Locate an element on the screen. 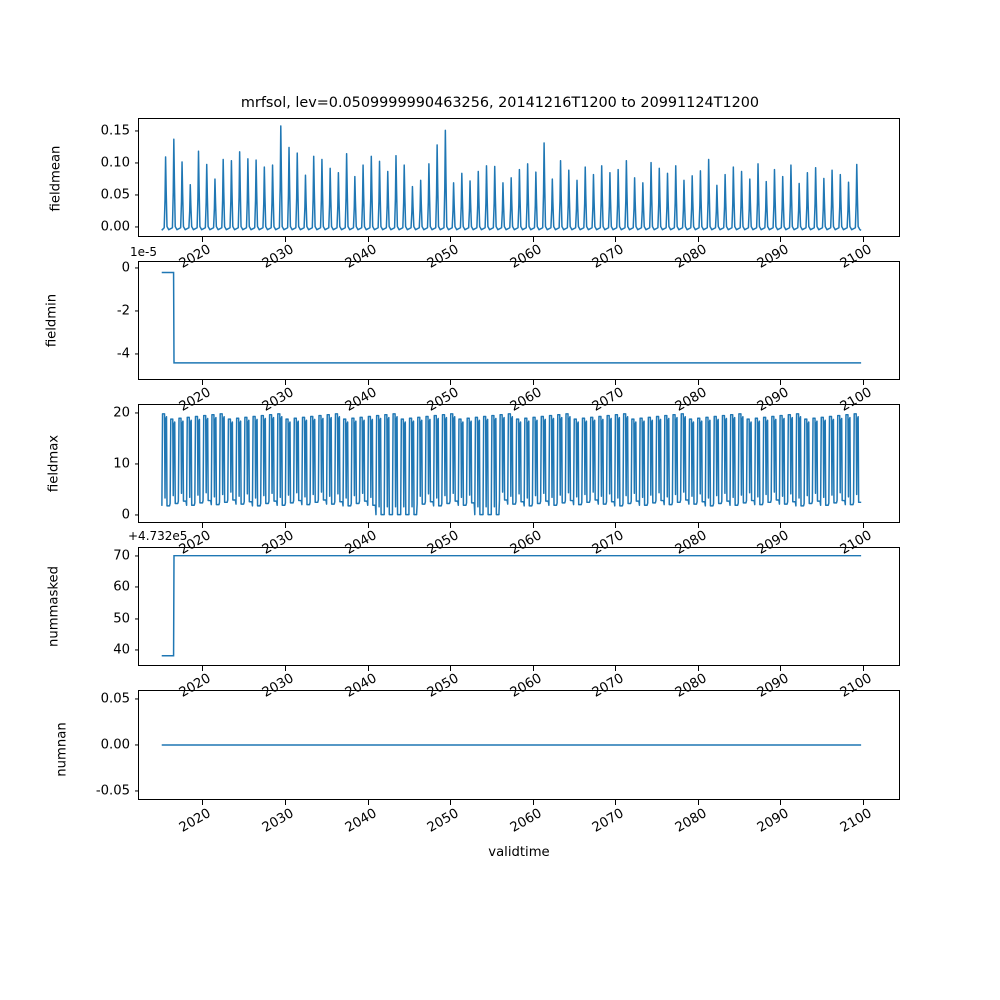 This screenshot has width=1000, height=1000. yoffset-nummasked: +4.732e5 is located at coordinates (158, 536).